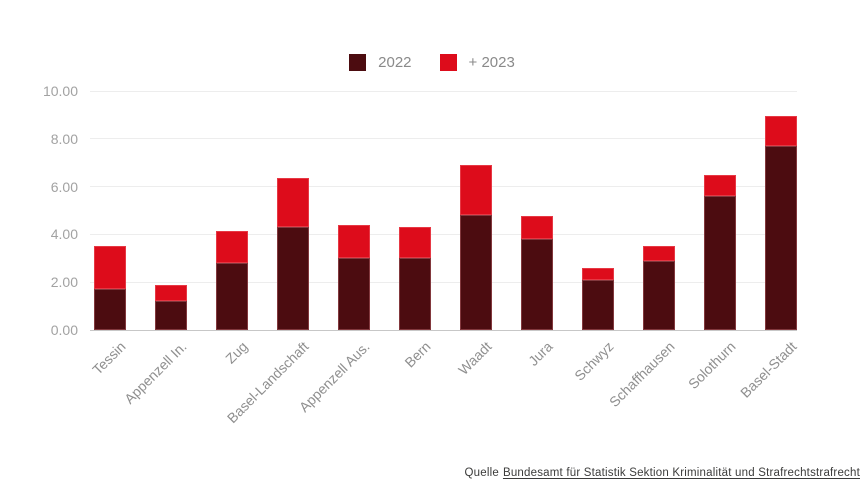 The image size is (864, 486). I want to click on bar-bern, so click(414, 278).